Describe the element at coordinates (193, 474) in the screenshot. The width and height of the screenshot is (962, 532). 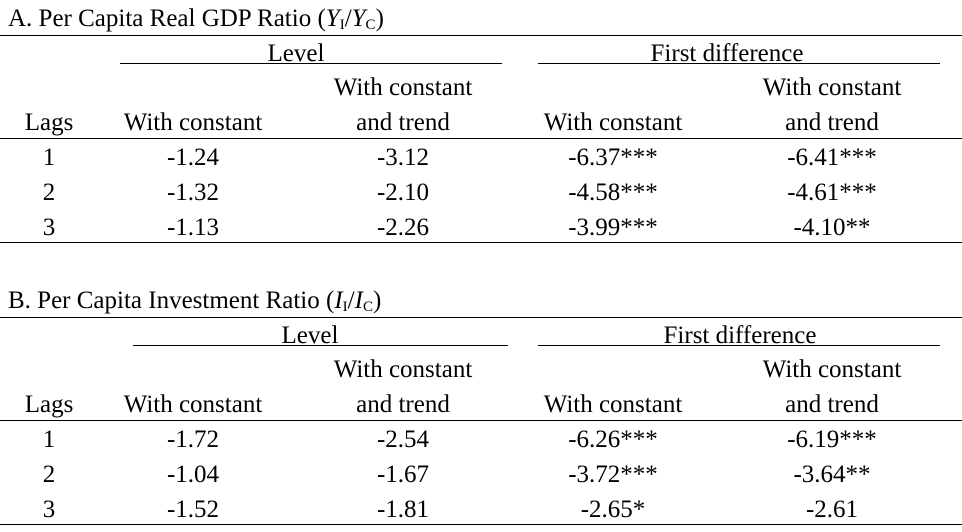
I see `table-cell-level-c: -1.04` at that location.